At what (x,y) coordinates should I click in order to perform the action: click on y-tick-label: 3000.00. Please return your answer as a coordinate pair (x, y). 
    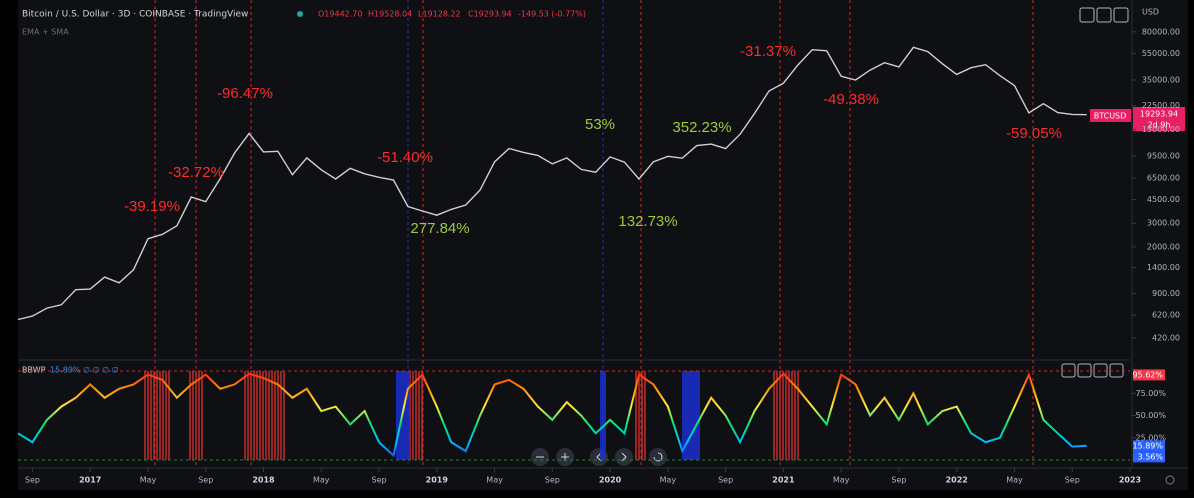
    Looking at the image, I should click on (1163, 223).